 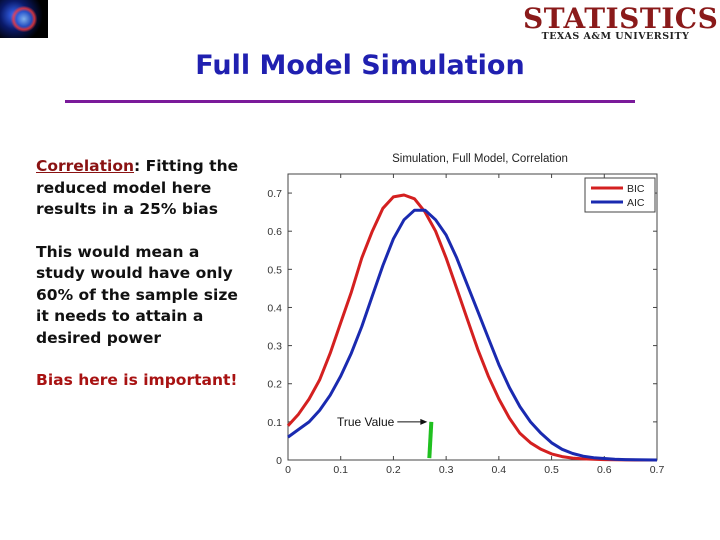 I want to click on x-tick-label: 0.2, so click(x=393, y=470).